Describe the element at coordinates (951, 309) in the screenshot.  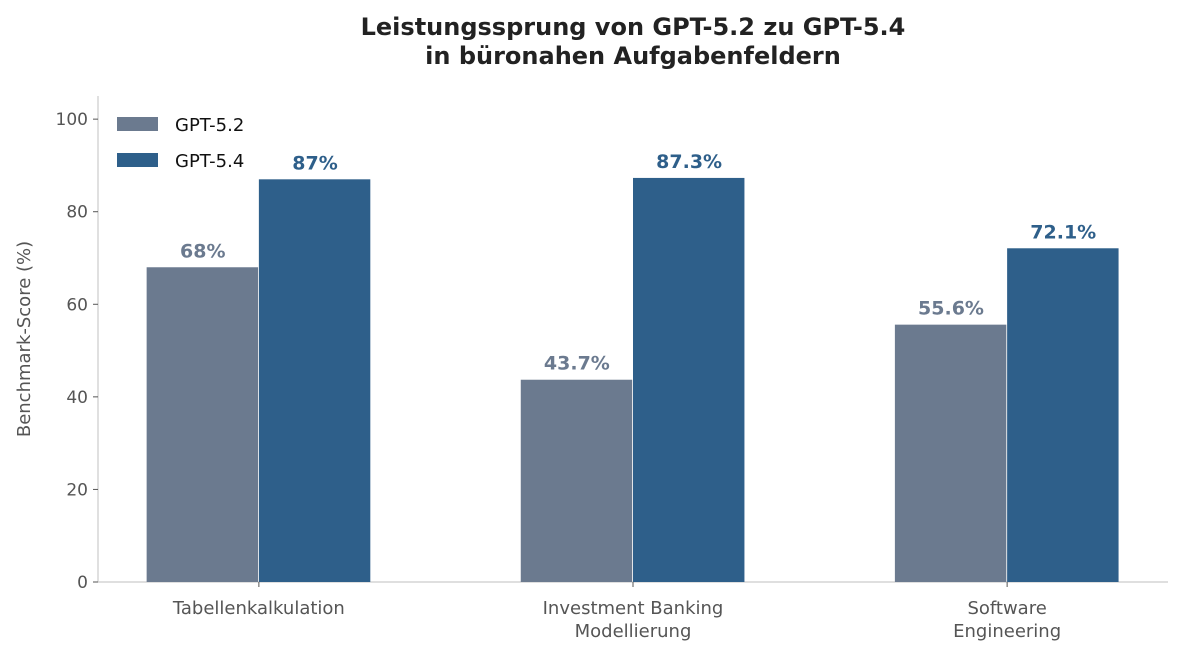
I see `bar-value-label: 55.6%` at that location.